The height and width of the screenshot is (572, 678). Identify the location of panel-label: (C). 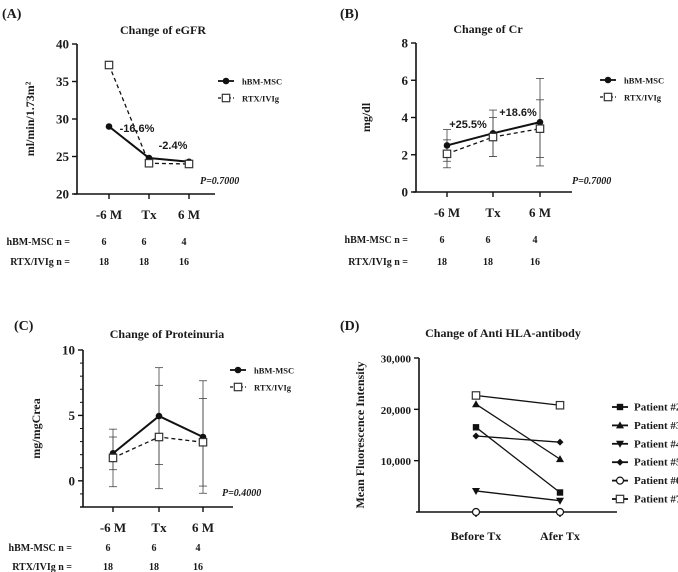
(24, 326).